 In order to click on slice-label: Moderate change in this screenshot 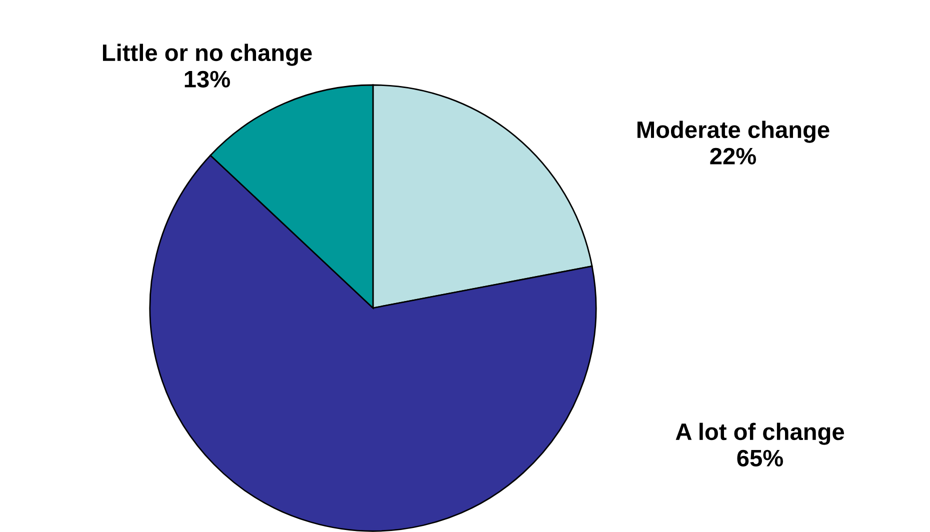, I will do `click(733, 131)`.